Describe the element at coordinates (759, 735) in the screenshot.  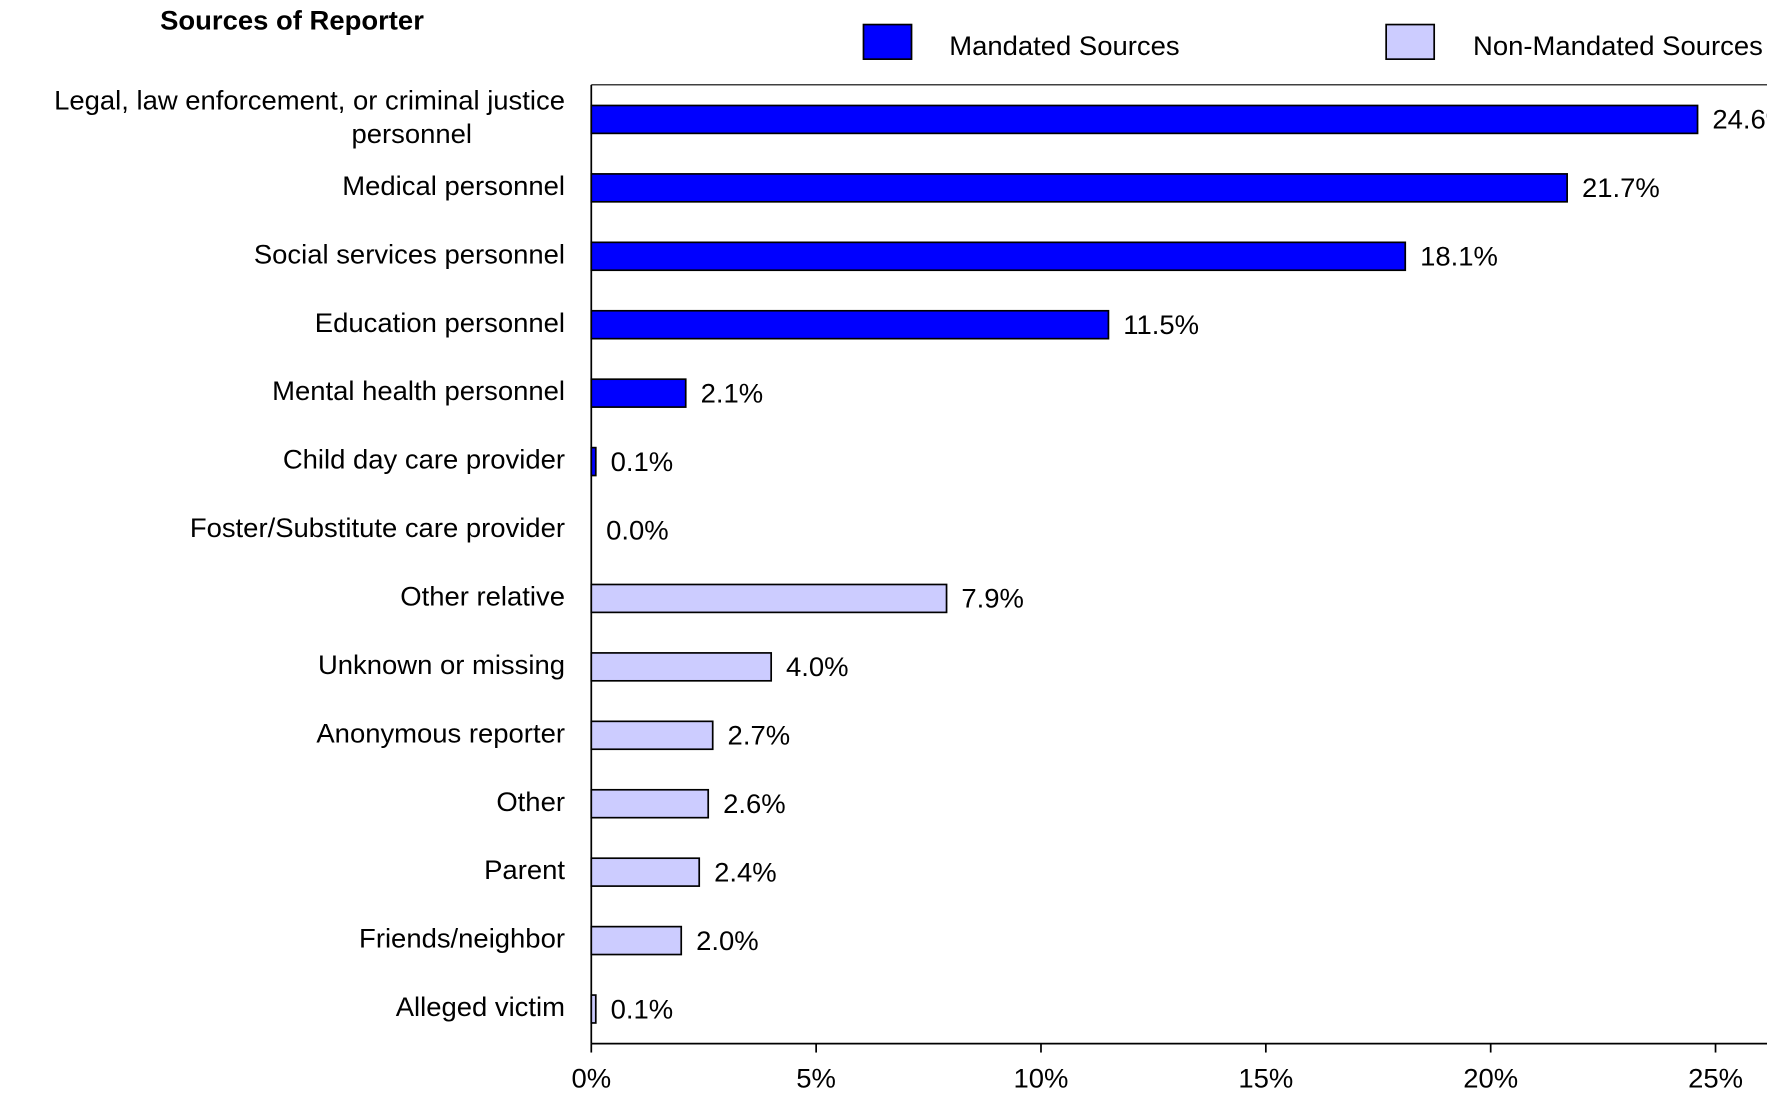
I see `data-label: 2.7%` at that location.